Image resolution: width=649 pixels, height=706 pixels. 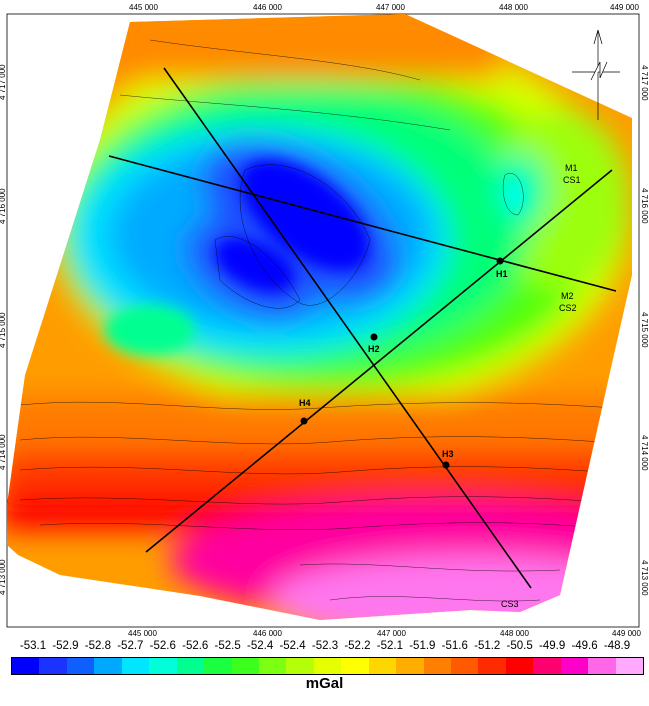 What do you see at coordinates (513, 7) in the screenshot?
I see `x-tick-top-448000: 448 000` at bounding box center [513, 7].